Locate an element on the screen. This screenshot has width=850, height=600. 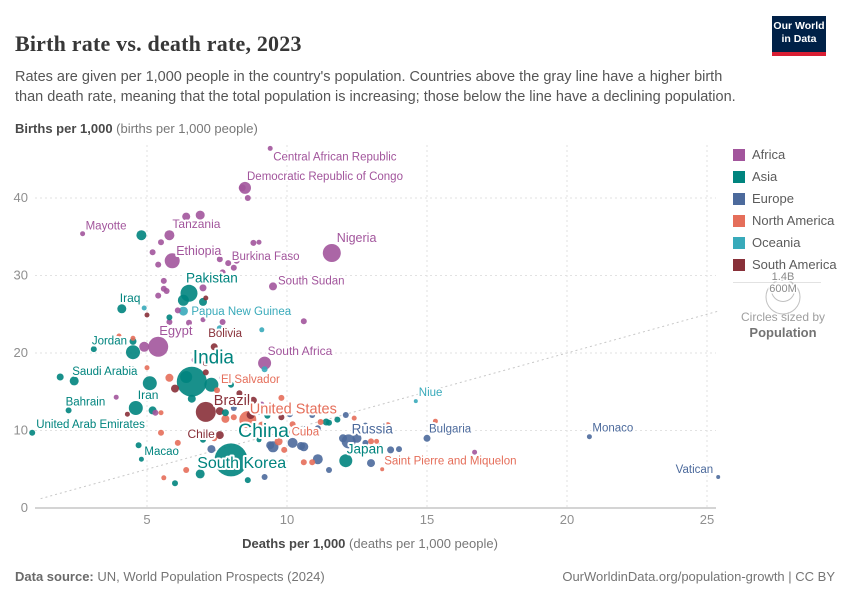
country-label-pakistan: Pakistan is located at coordinates (212, 277).